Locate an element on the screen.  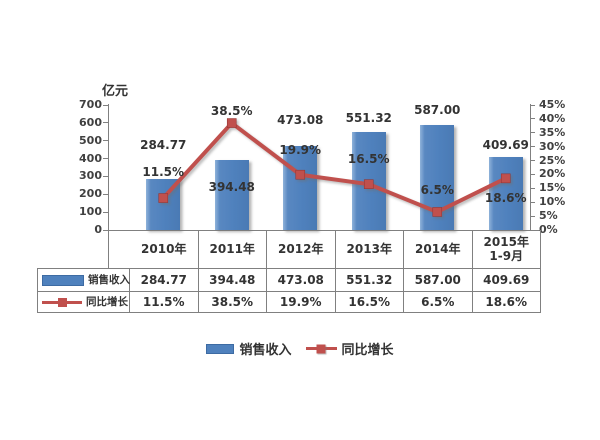
right-axis-tick-40% is located at coordinates (532, 119).